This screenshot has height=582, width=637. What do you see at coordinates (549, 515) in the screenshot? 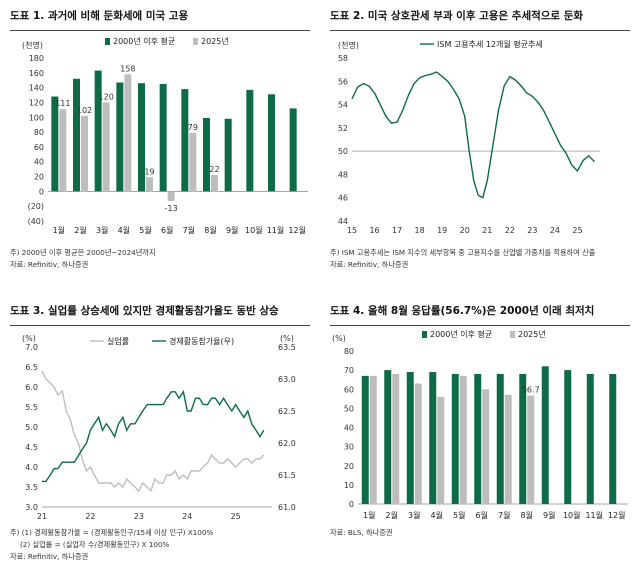
I see `x-category-label: 9월` at bounding box center [549, 515].